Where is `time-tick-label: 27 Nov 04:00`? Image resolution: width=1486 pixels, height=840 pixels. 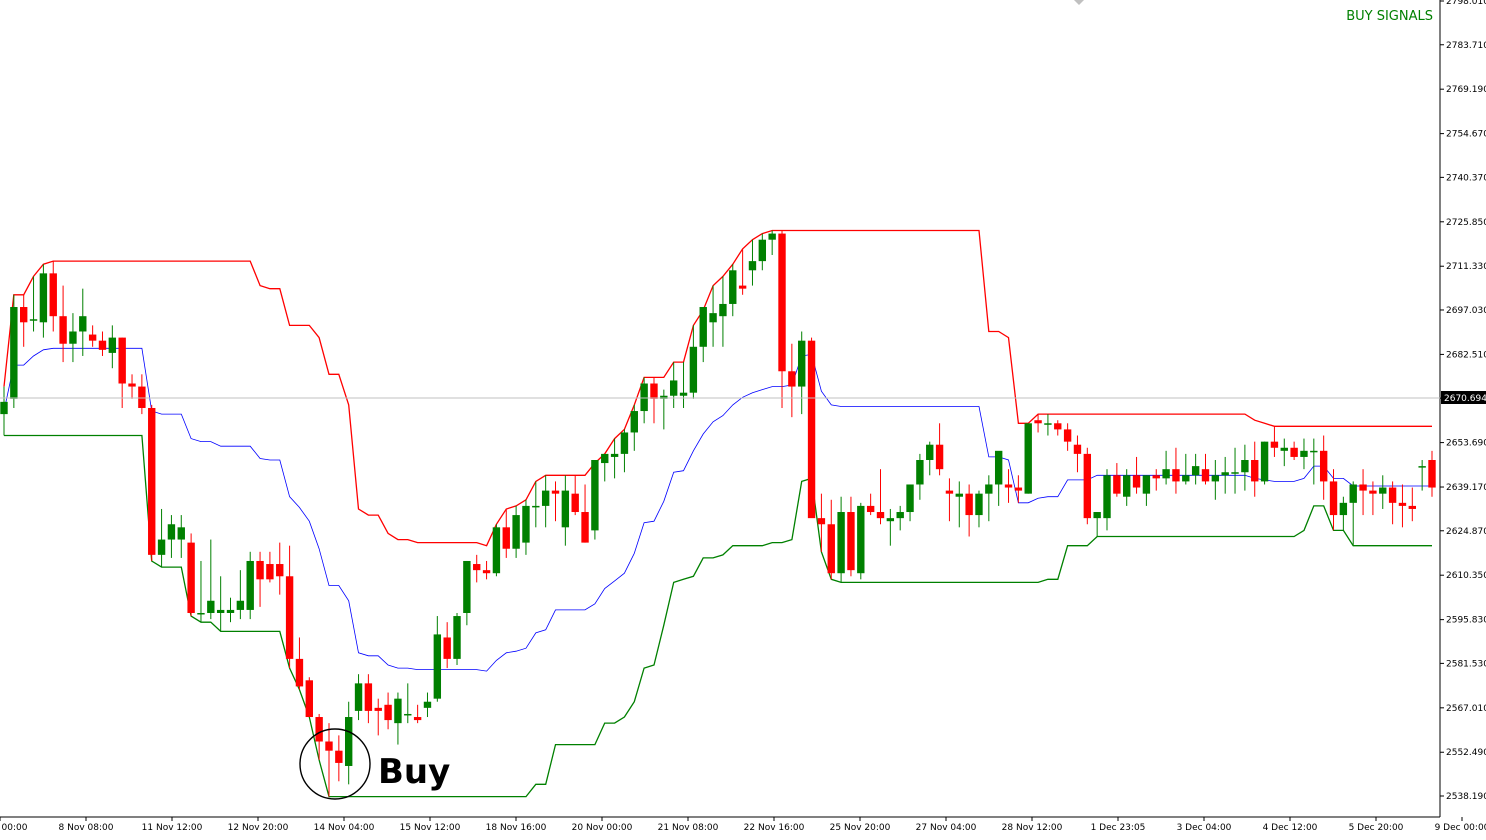 time-tick-label: 27 Nov 04:00 is located at coordinates (946, 828).